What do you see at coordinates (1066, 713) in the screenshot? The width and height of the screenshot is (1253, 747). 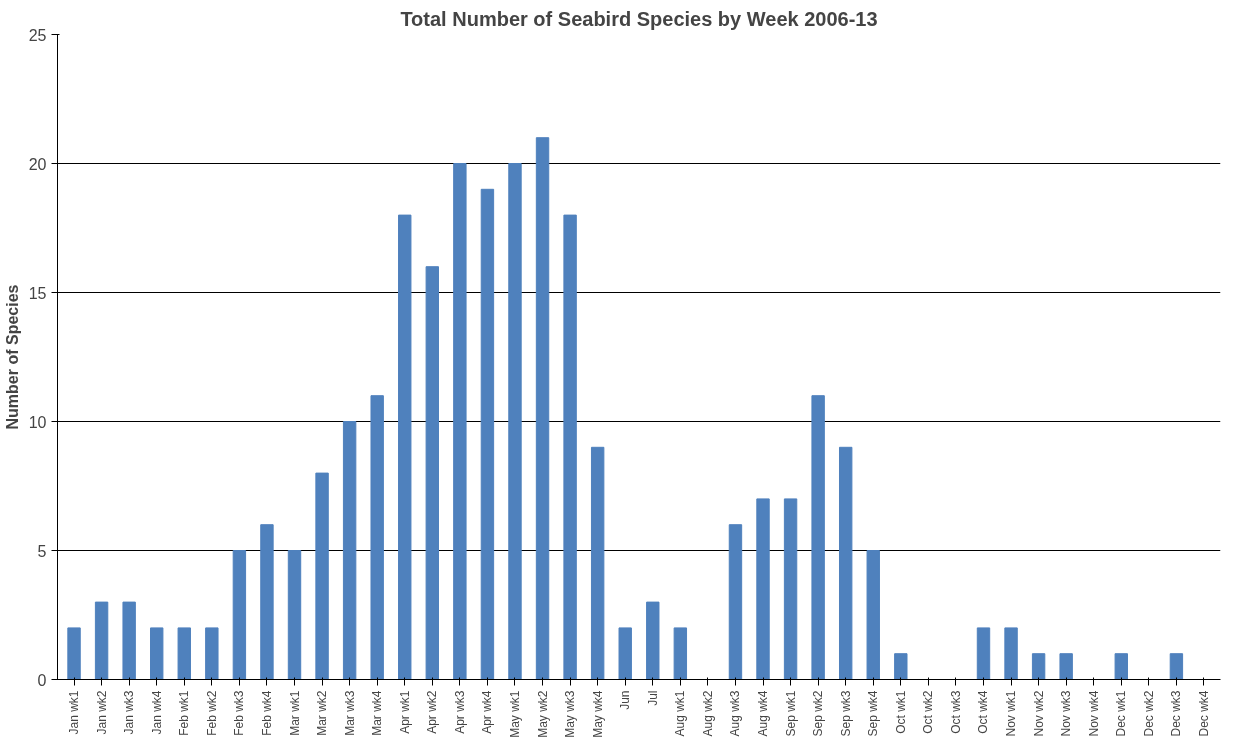 I see `x-tick-label: Nov wk3` at bounding box center [1066, 713].